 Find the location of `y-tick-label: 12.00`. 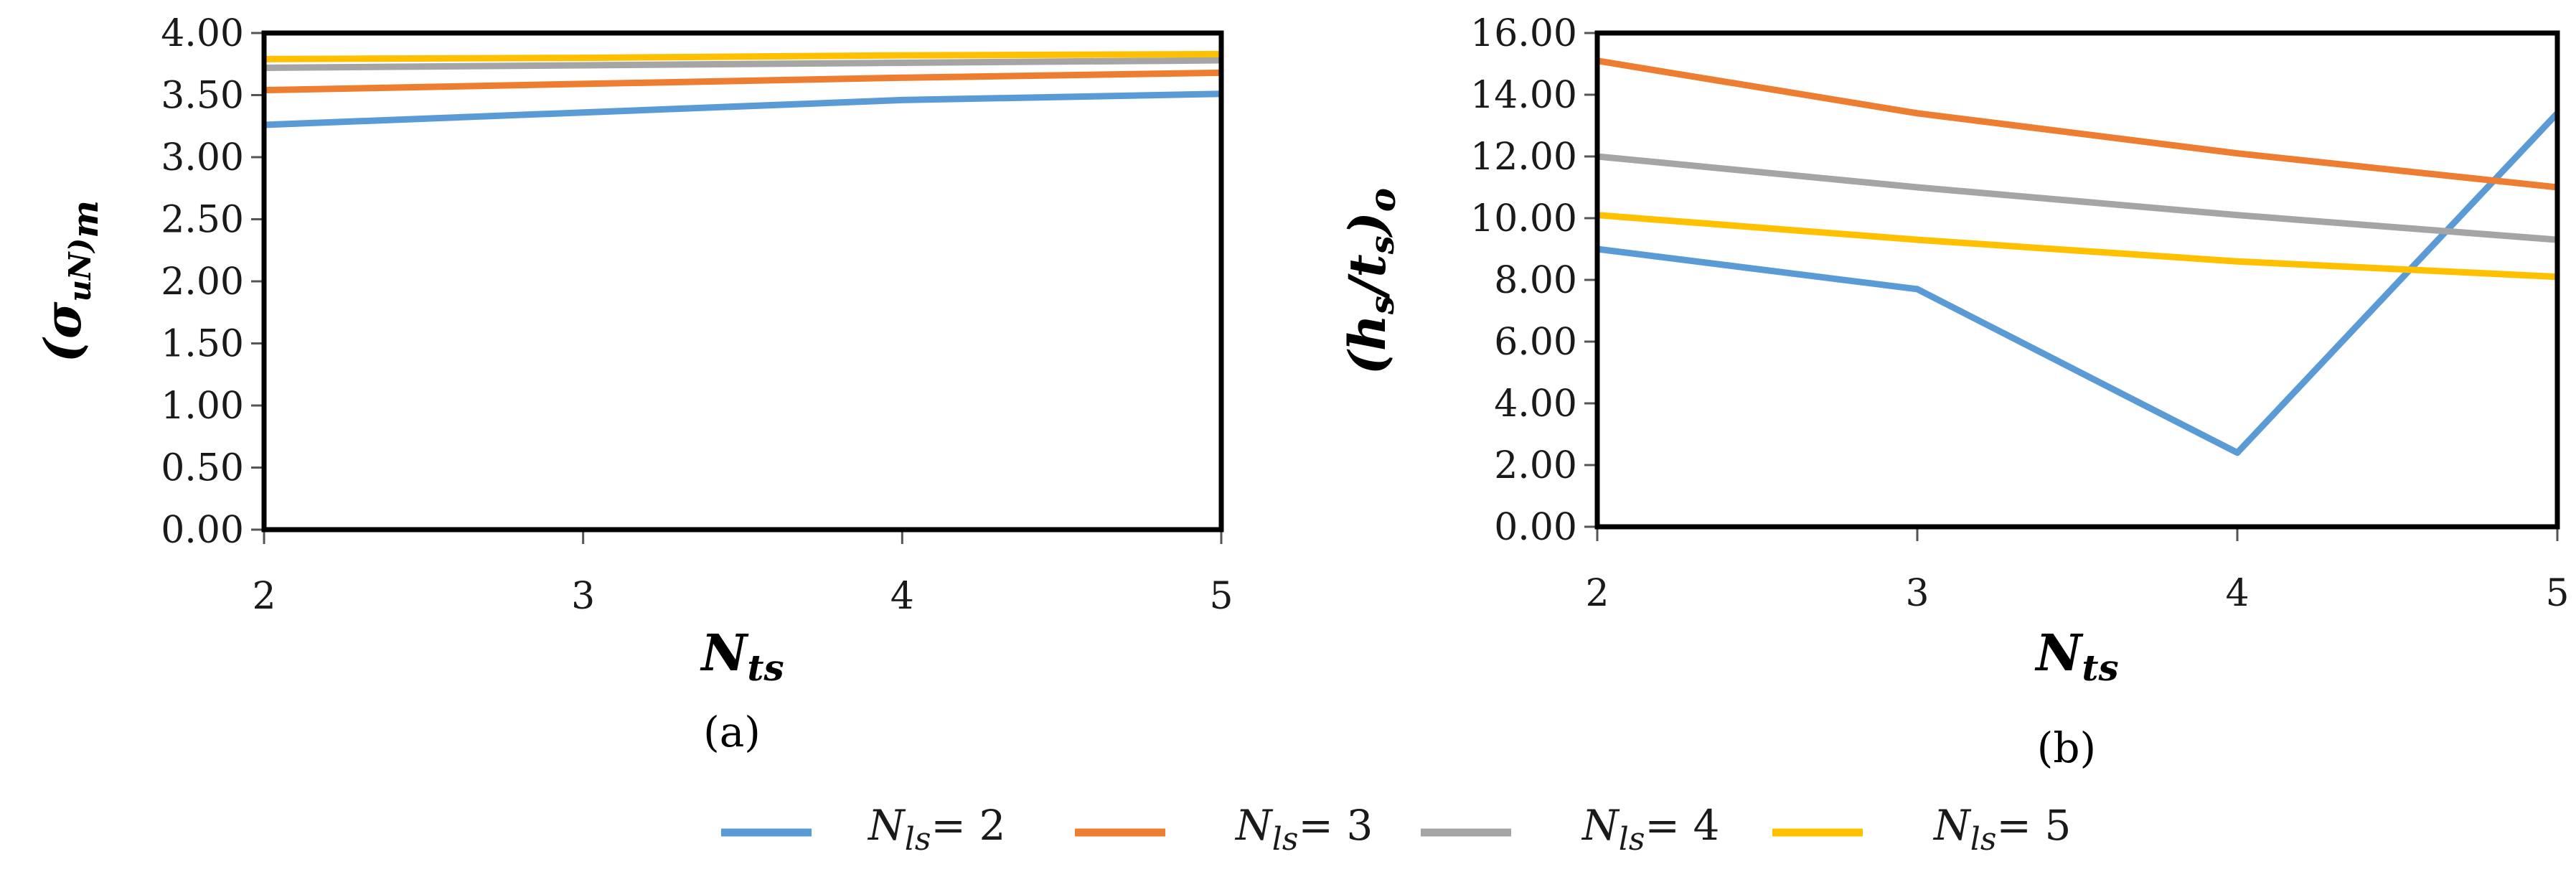

y-tick-label: 12.00 is located at coordinates (1523, 157).